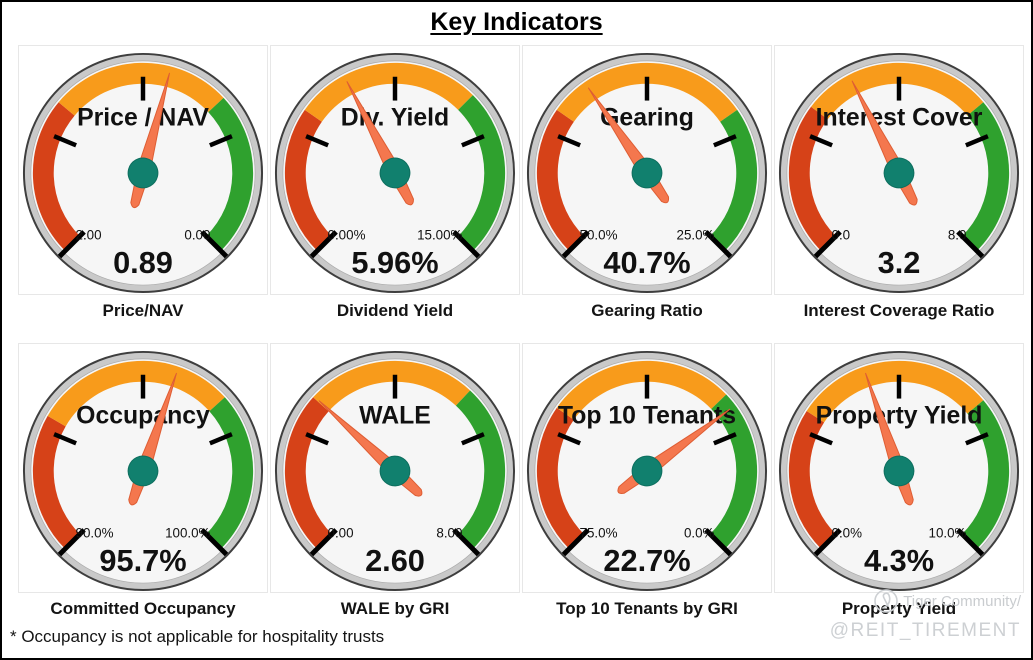 The image size is (1033, 660). I want to click on gauge-caption: Top 10 Tenants by GRI, so click(647, 608).